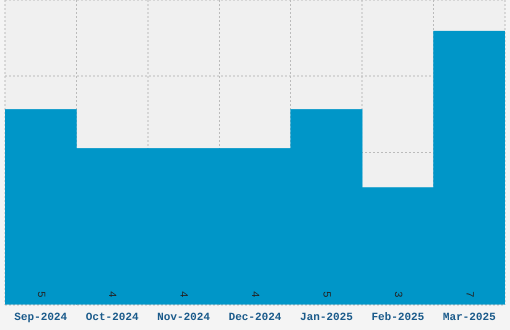 The width and height of the screenshot is (510, 330). Describe the element at coordinates (469, 318) in the screenshot. I see `x-tick-label: Mar-2025` at that location.